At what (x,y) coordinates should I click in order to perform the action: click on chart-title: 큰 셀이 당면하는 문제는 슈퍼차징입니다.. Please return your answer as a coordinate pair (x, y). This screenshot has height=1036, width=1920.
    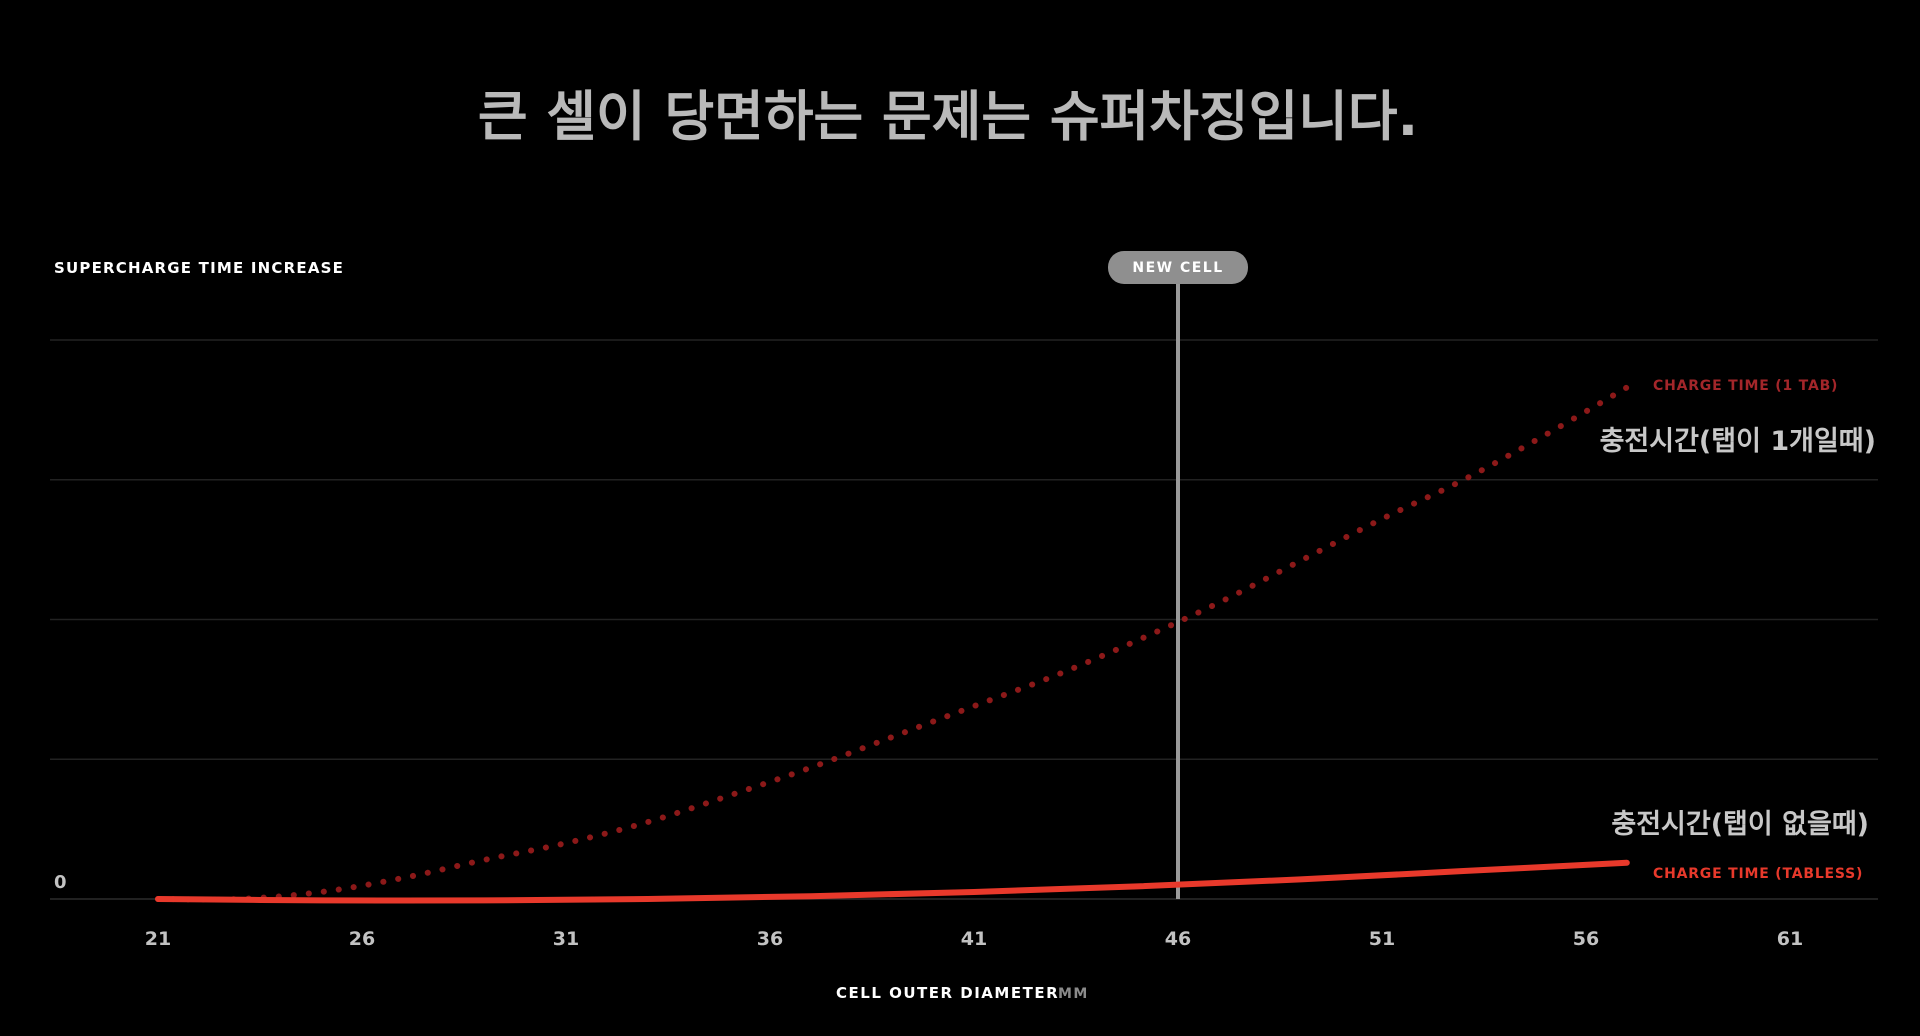
    Looking at the image, I should click on (948, 116).